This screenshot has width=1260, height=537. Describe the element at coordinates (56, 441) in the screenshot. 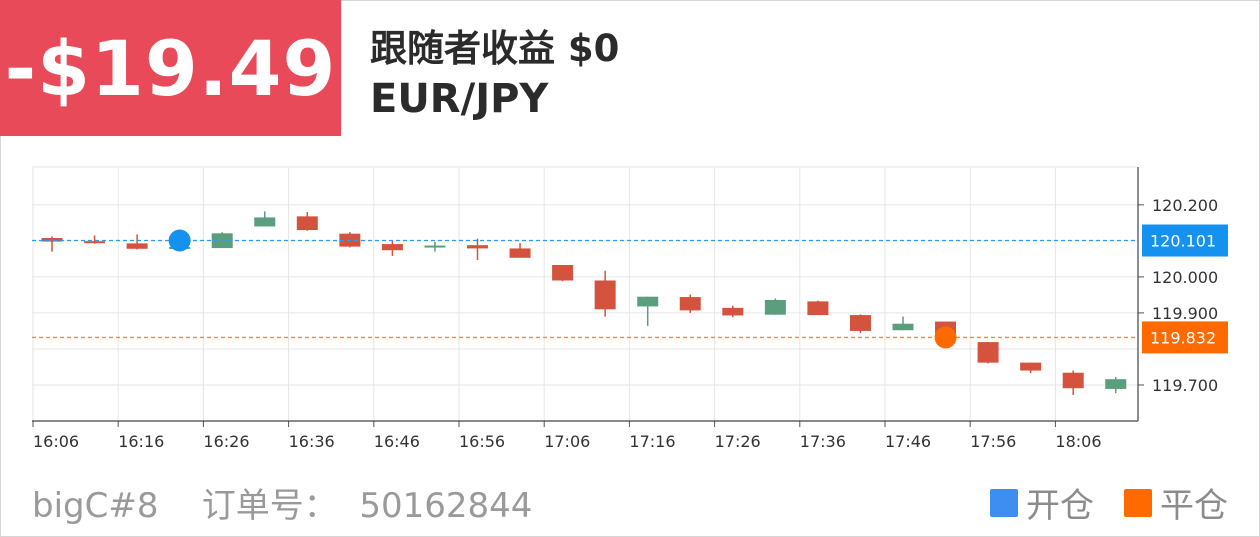

I see `x-tick-label: 16:06` at that location.